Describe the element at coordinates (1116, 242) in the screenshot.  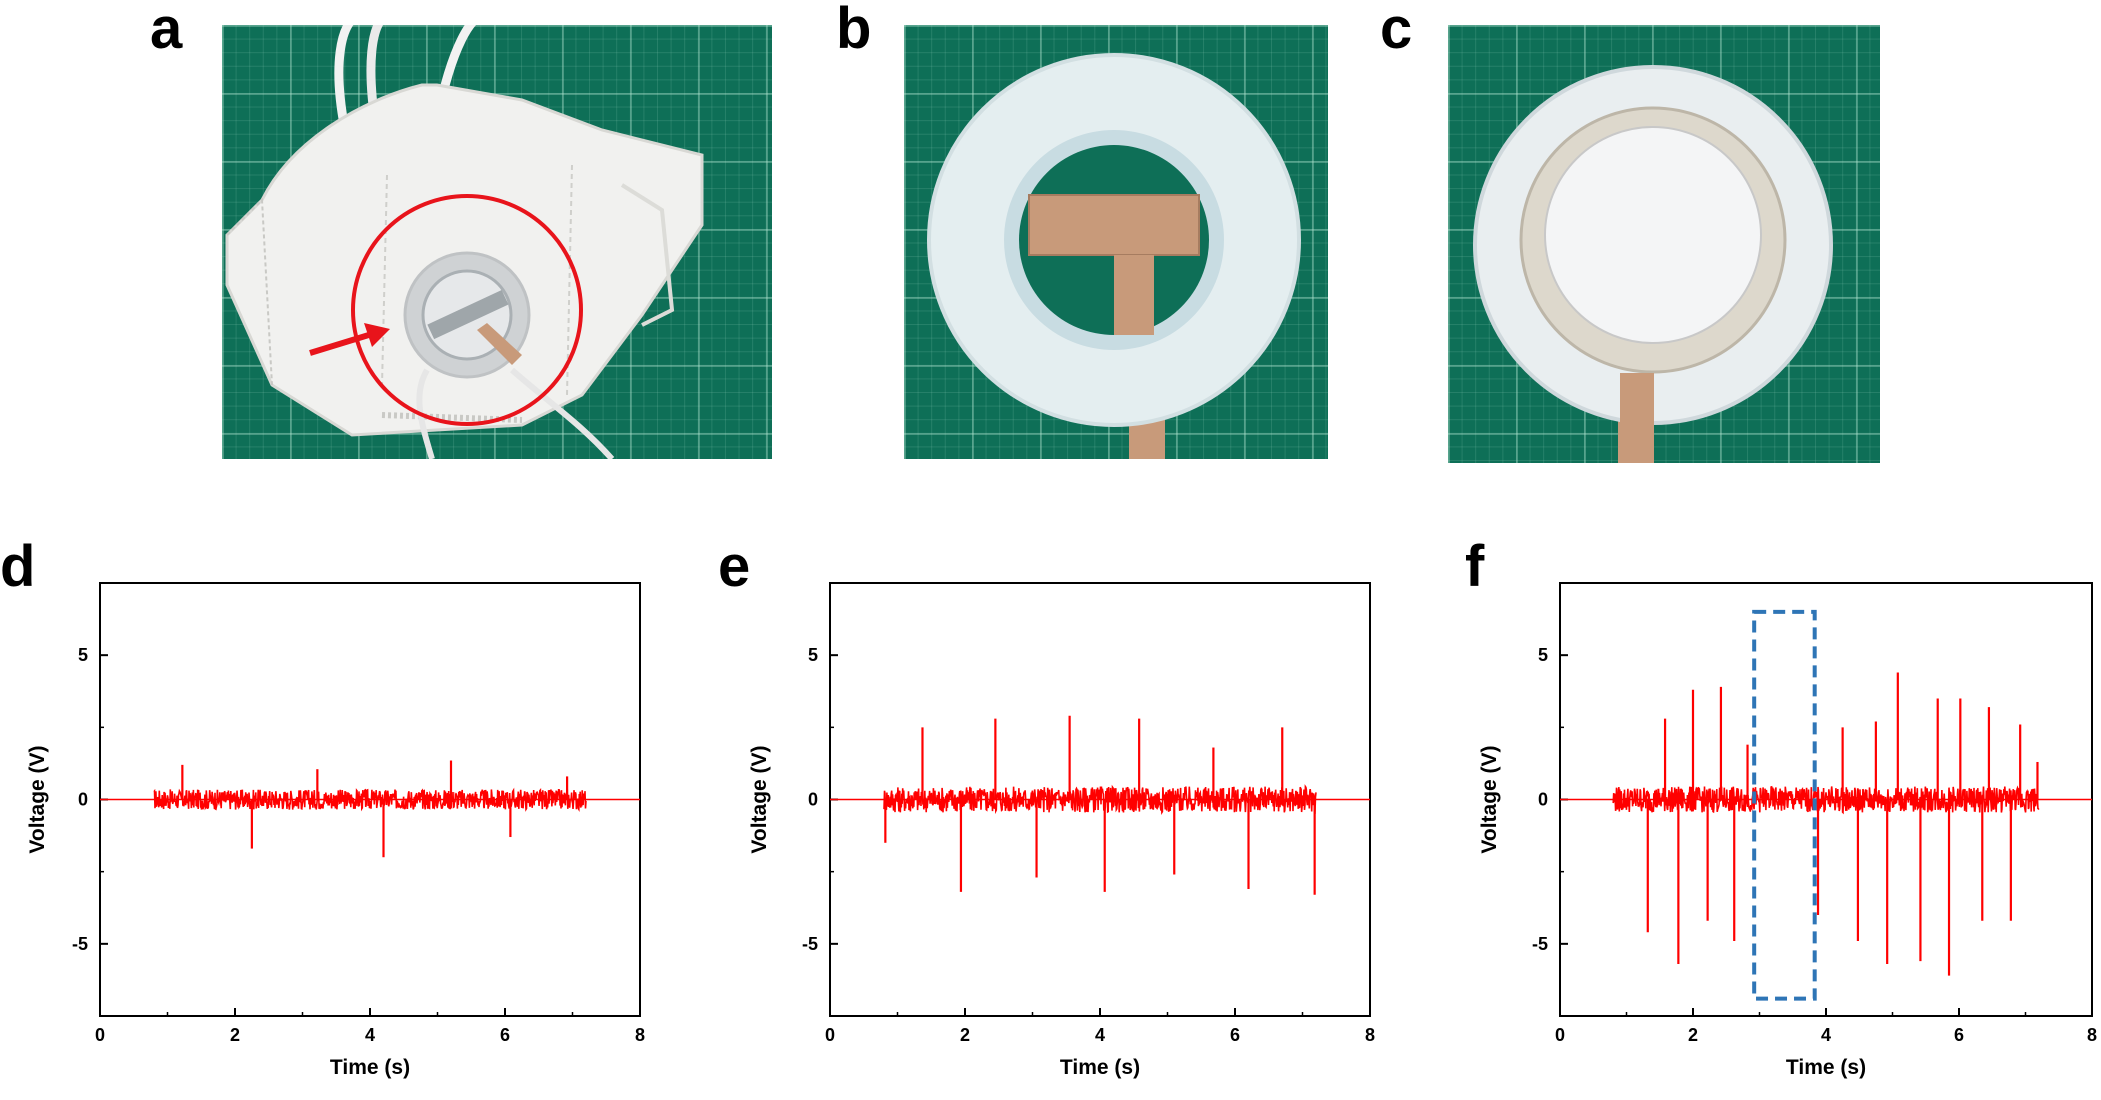
I see `photo-ring-frame` at that location.